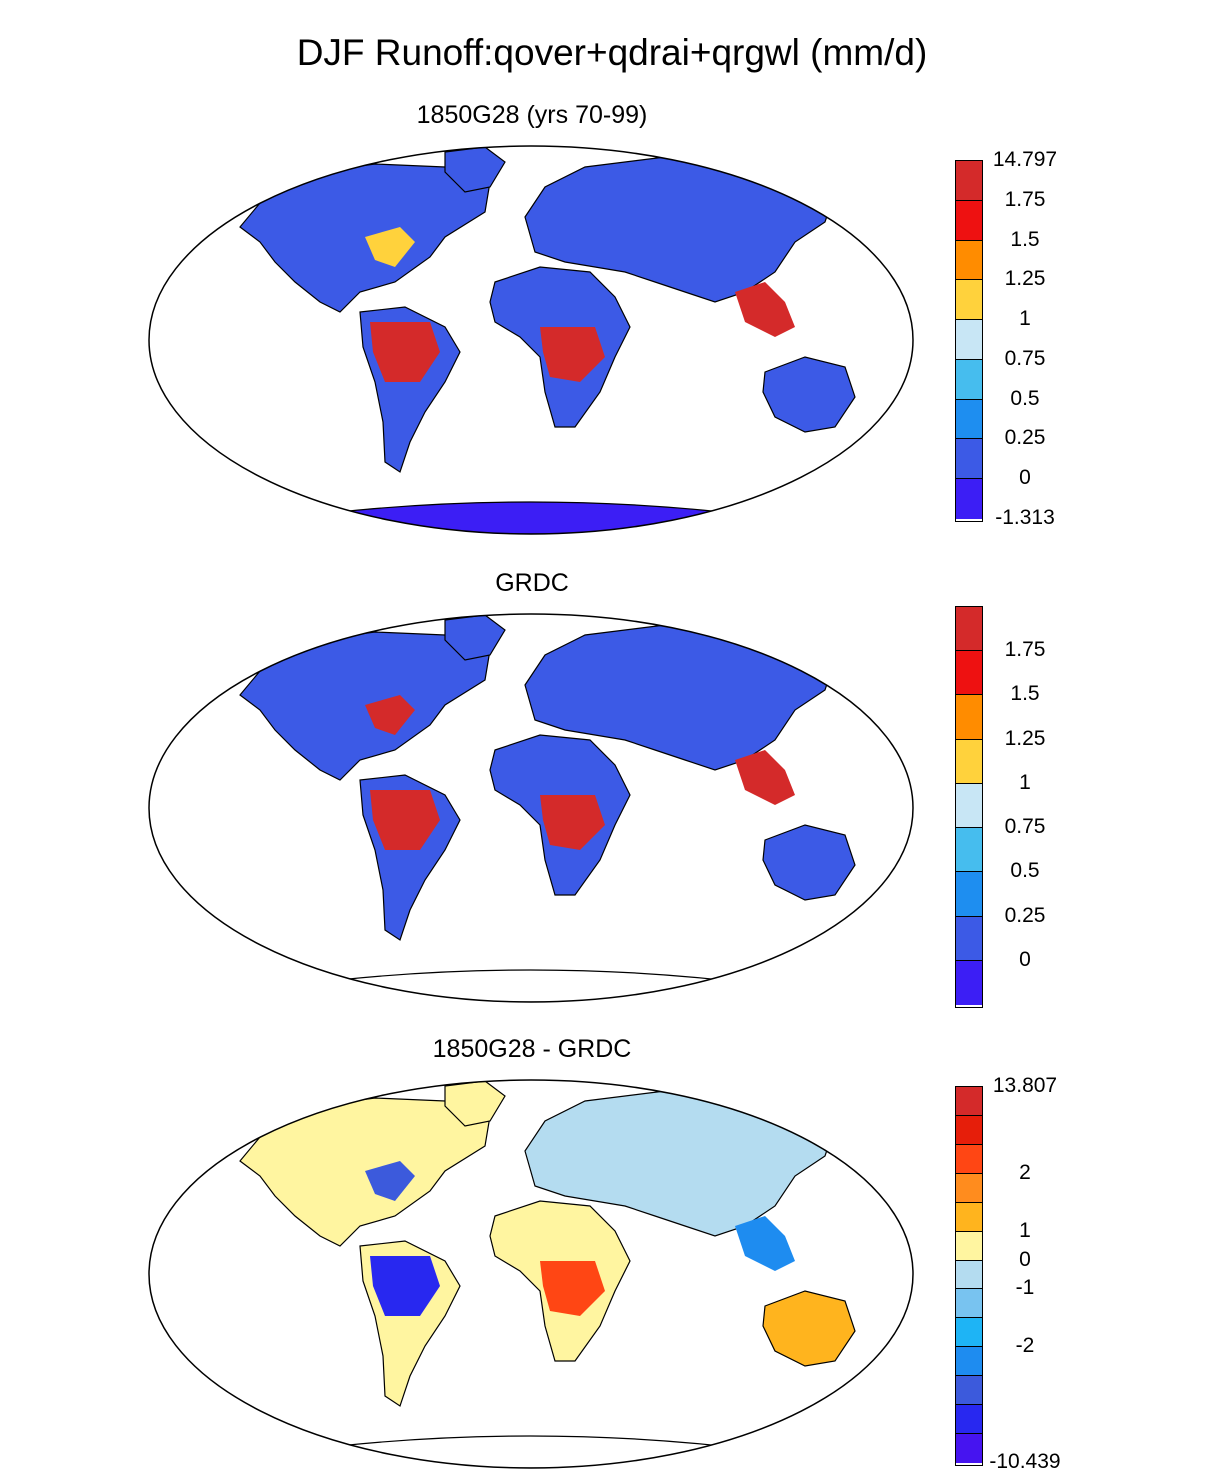 The image size is (1224, 1473). I want to click on panel-title: GRDC, so click(532, 583).